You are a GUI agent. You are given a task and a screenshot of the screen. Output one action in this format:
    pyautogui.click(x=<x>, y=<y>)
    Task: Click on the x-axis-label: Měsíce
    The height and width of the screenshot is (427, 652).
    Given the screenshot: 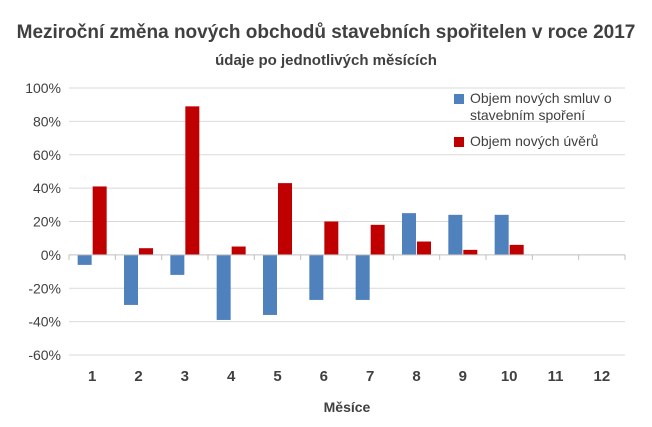 What is the action you would take?
    pyautogui.click(x=347, y=407)
    